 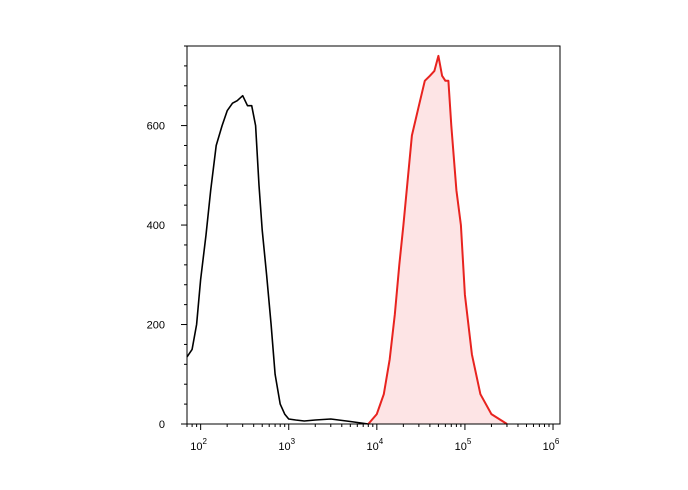 I want to click on x-tick-label: 10⁴, so click(x=374, y=445).